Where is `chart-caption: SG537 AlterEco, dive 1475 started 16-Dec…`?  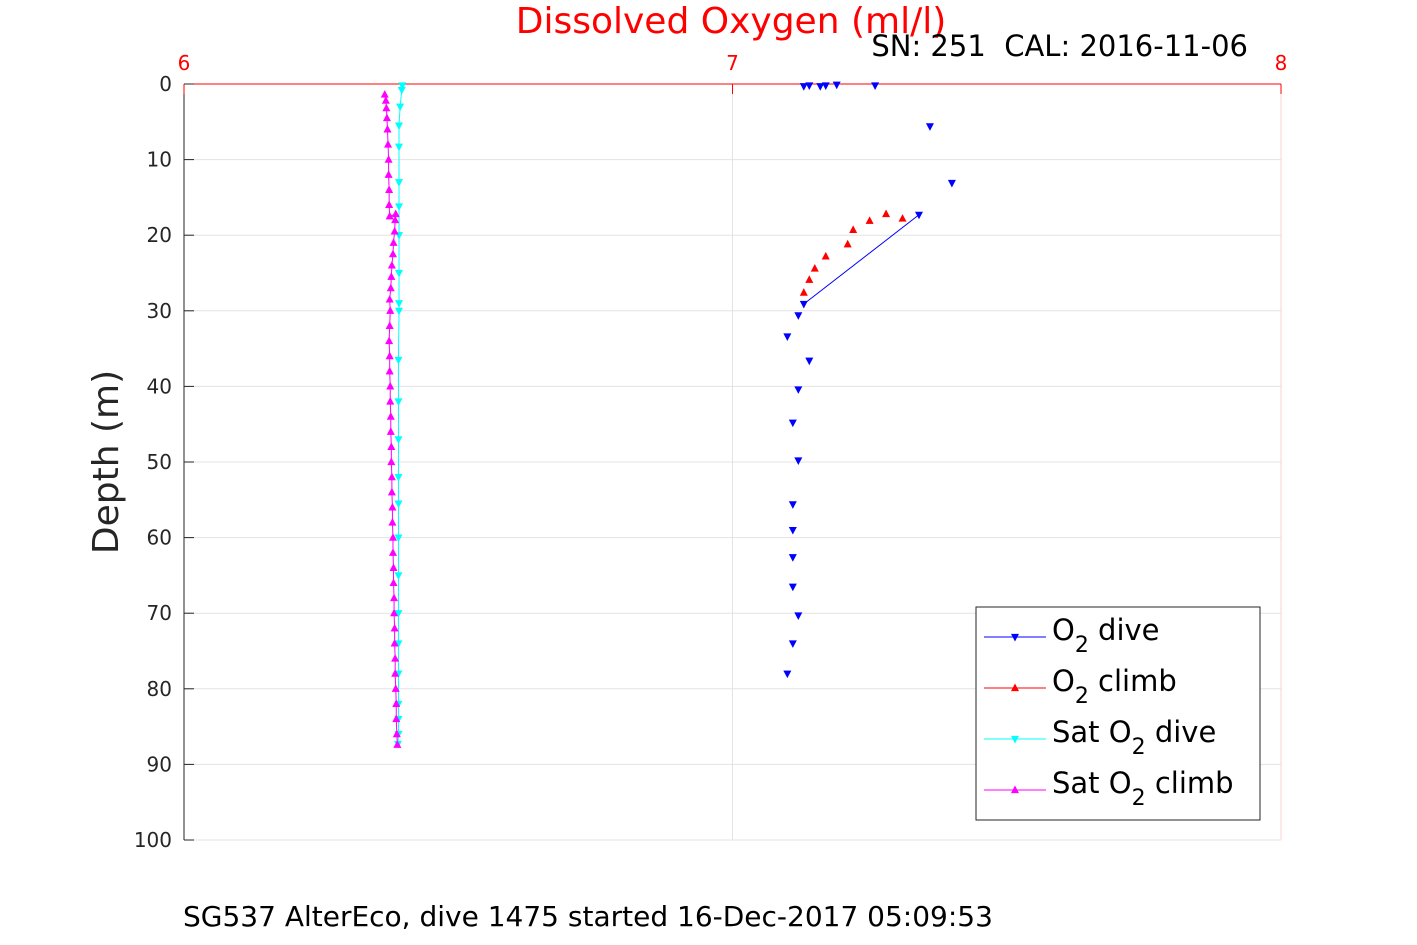
chart-caption: SG537 AlterEco, dive 1475 started 16-Dec… is located at coordinates (588, 916).